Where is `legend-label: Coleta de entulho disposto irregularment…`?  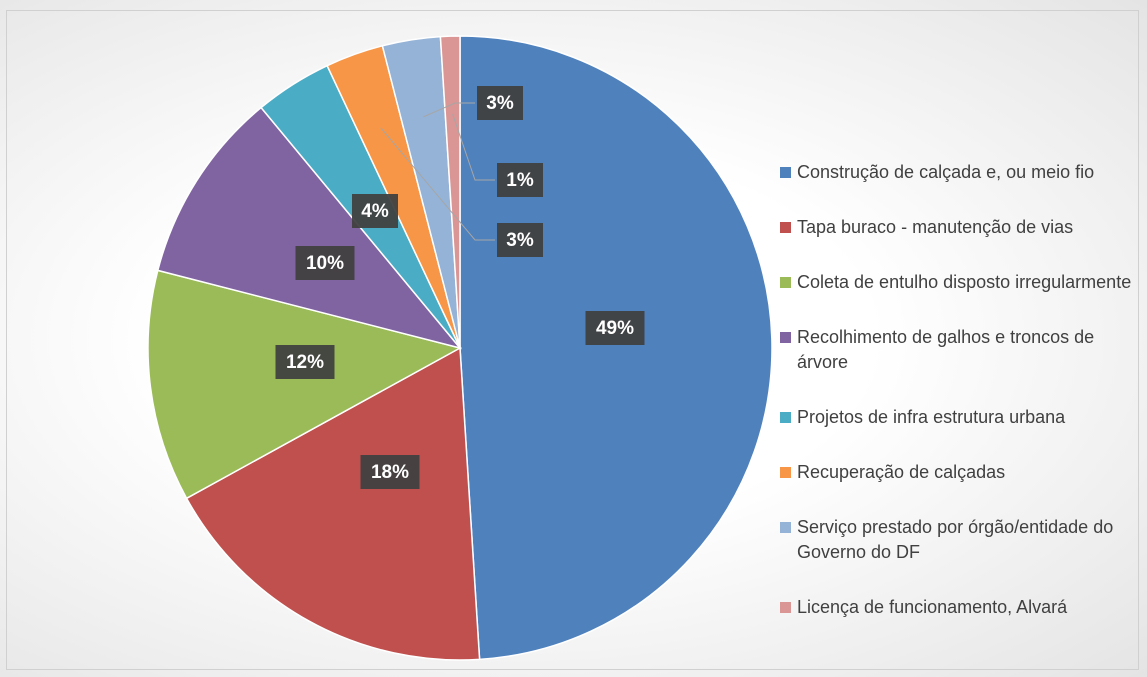 legend-label: Coleta de entulho disposto irregularment… is located at coordinates (964, 282).